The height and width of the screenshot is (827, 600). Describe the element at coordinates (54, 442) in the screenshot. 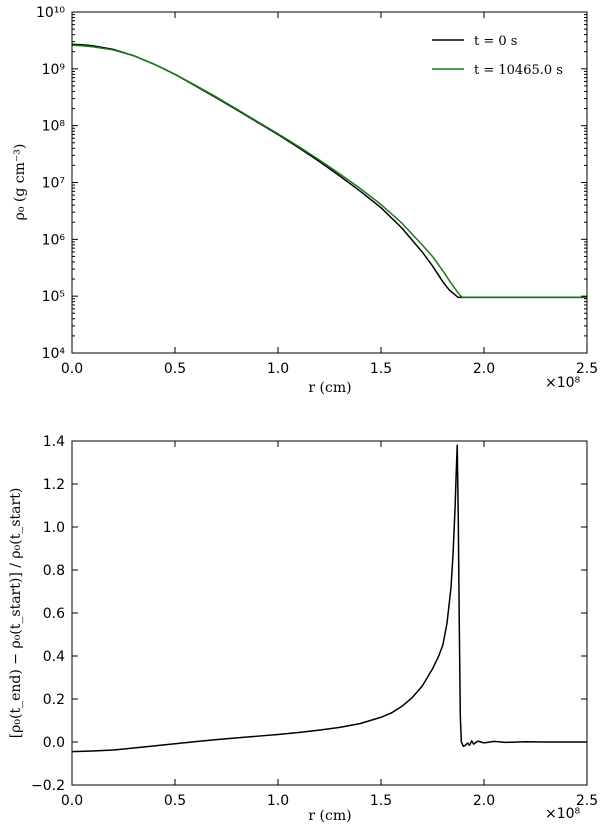

I see `y-tick-label: 1.4` at that location.